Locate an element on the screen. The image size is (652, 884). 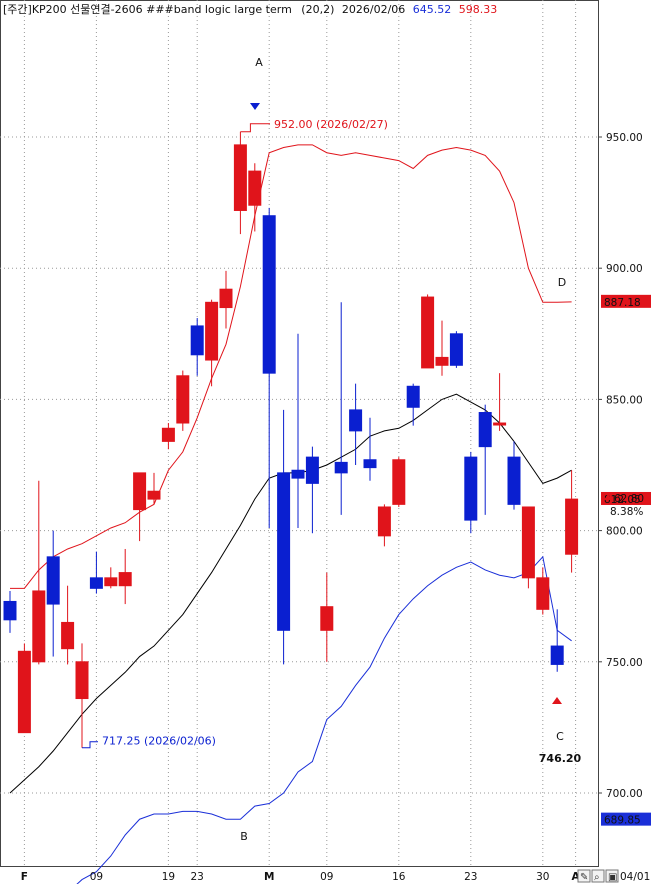
low-marker-line is located at coordinates (90, 745).